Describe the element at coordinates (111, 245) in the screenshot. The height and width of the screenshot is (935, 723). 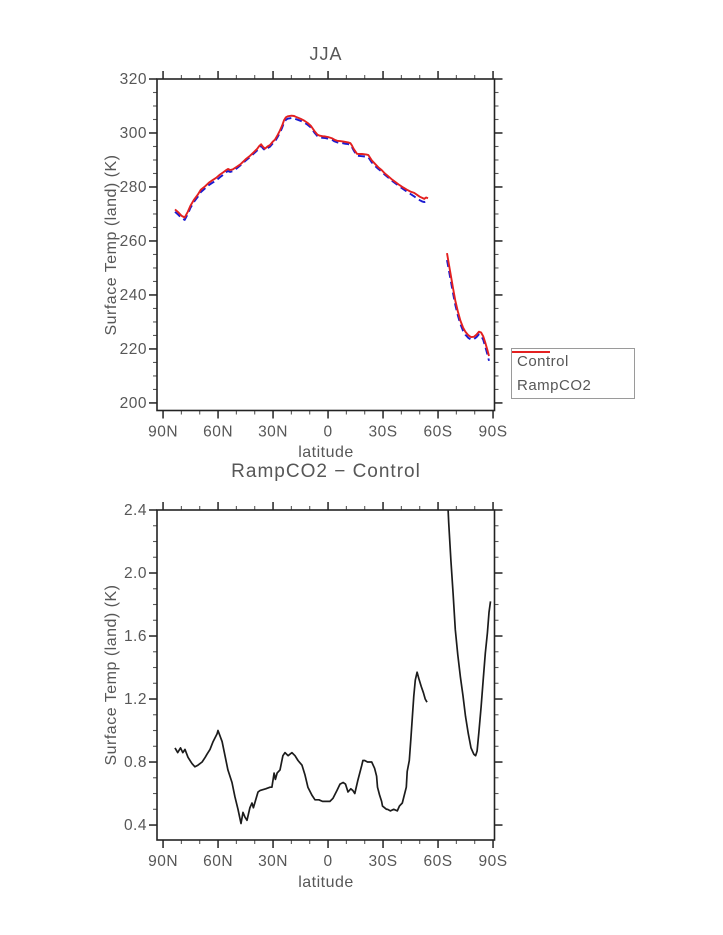
I see `top-y-axis-label: Surface Temp (land) (K)` at that location.